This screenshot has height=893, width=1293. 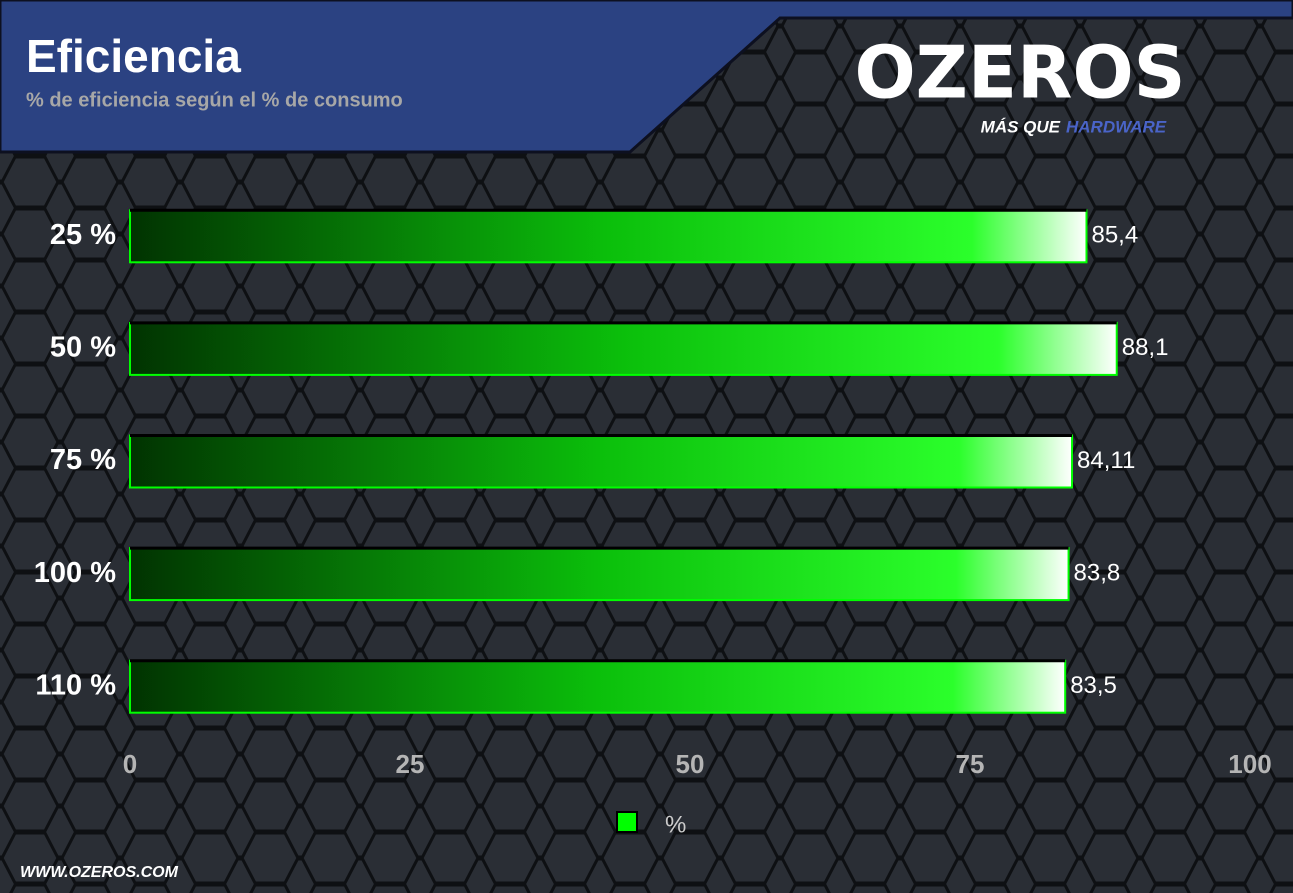 What do you see at coordinates (627, 822) in the screenshot?
I see `legend-swatch` at bounding box center [627, 822].